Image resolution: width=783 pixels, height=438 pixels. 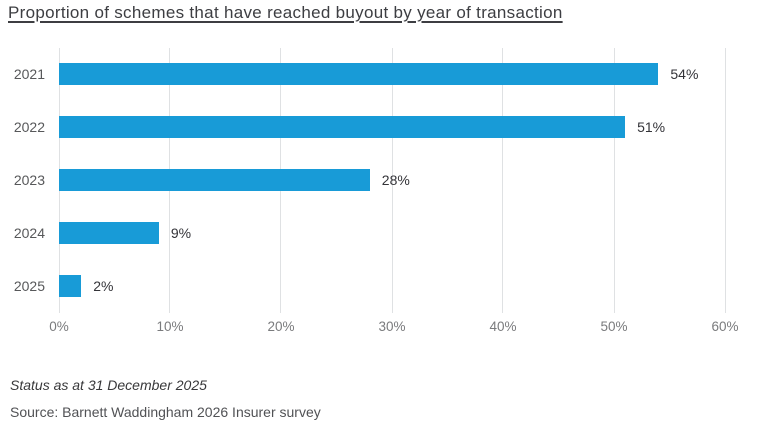 I want to click on x-tick-label: 40%, so click(x=503, y=326).